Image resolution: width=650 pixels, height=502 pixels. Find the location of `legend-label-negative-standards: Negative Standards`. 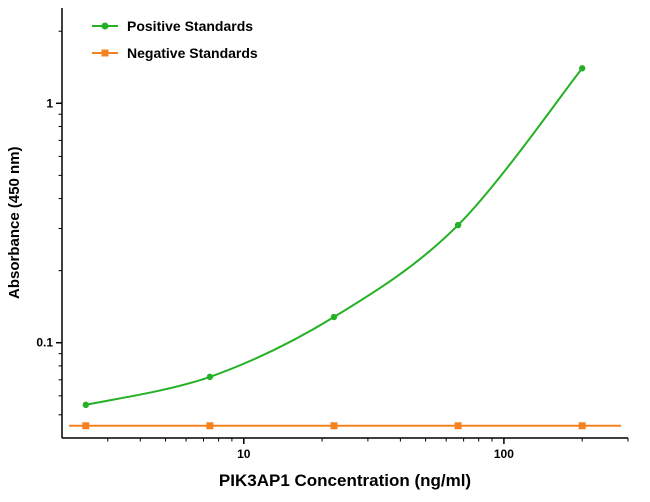

legend-label-negative-standards: Negative Standards is located at coordinates (192, 53).